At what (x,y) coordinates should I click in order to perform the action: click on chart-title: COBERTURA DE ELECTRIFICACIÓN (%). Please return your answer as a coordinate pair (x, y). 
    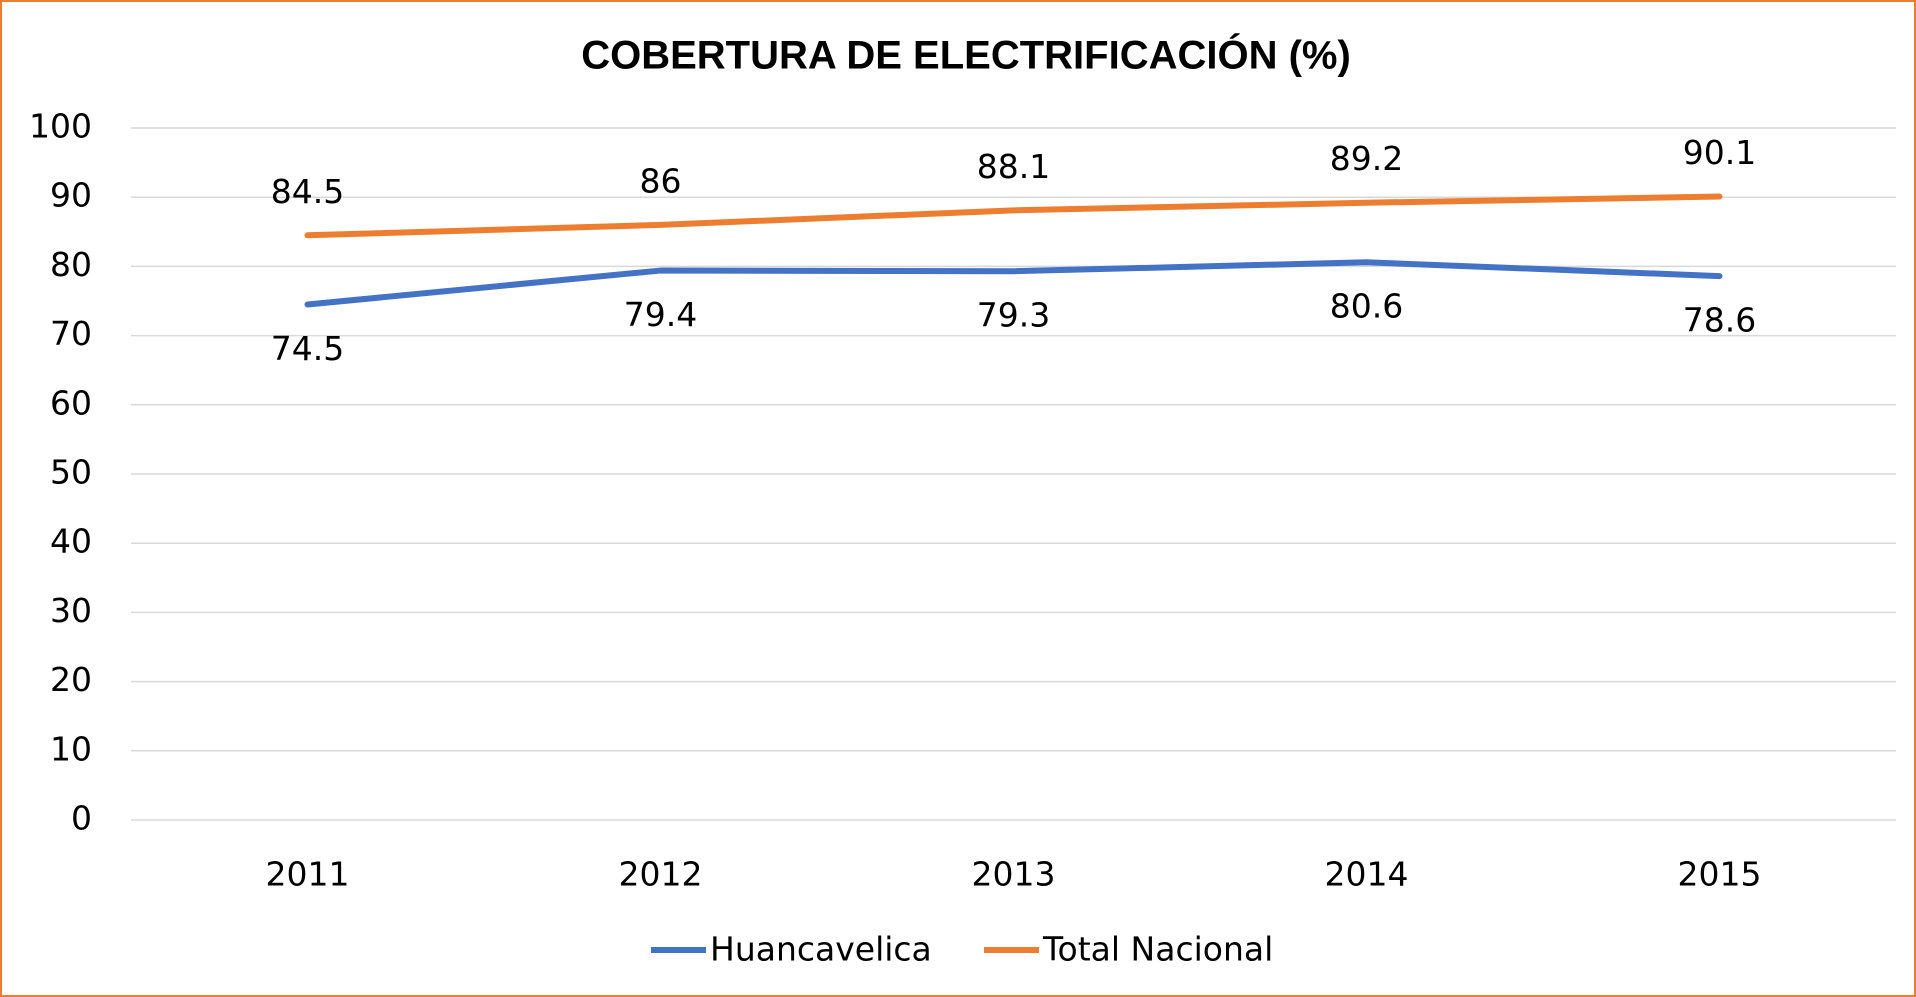
    Looking at the image, I should click on (966, 55).